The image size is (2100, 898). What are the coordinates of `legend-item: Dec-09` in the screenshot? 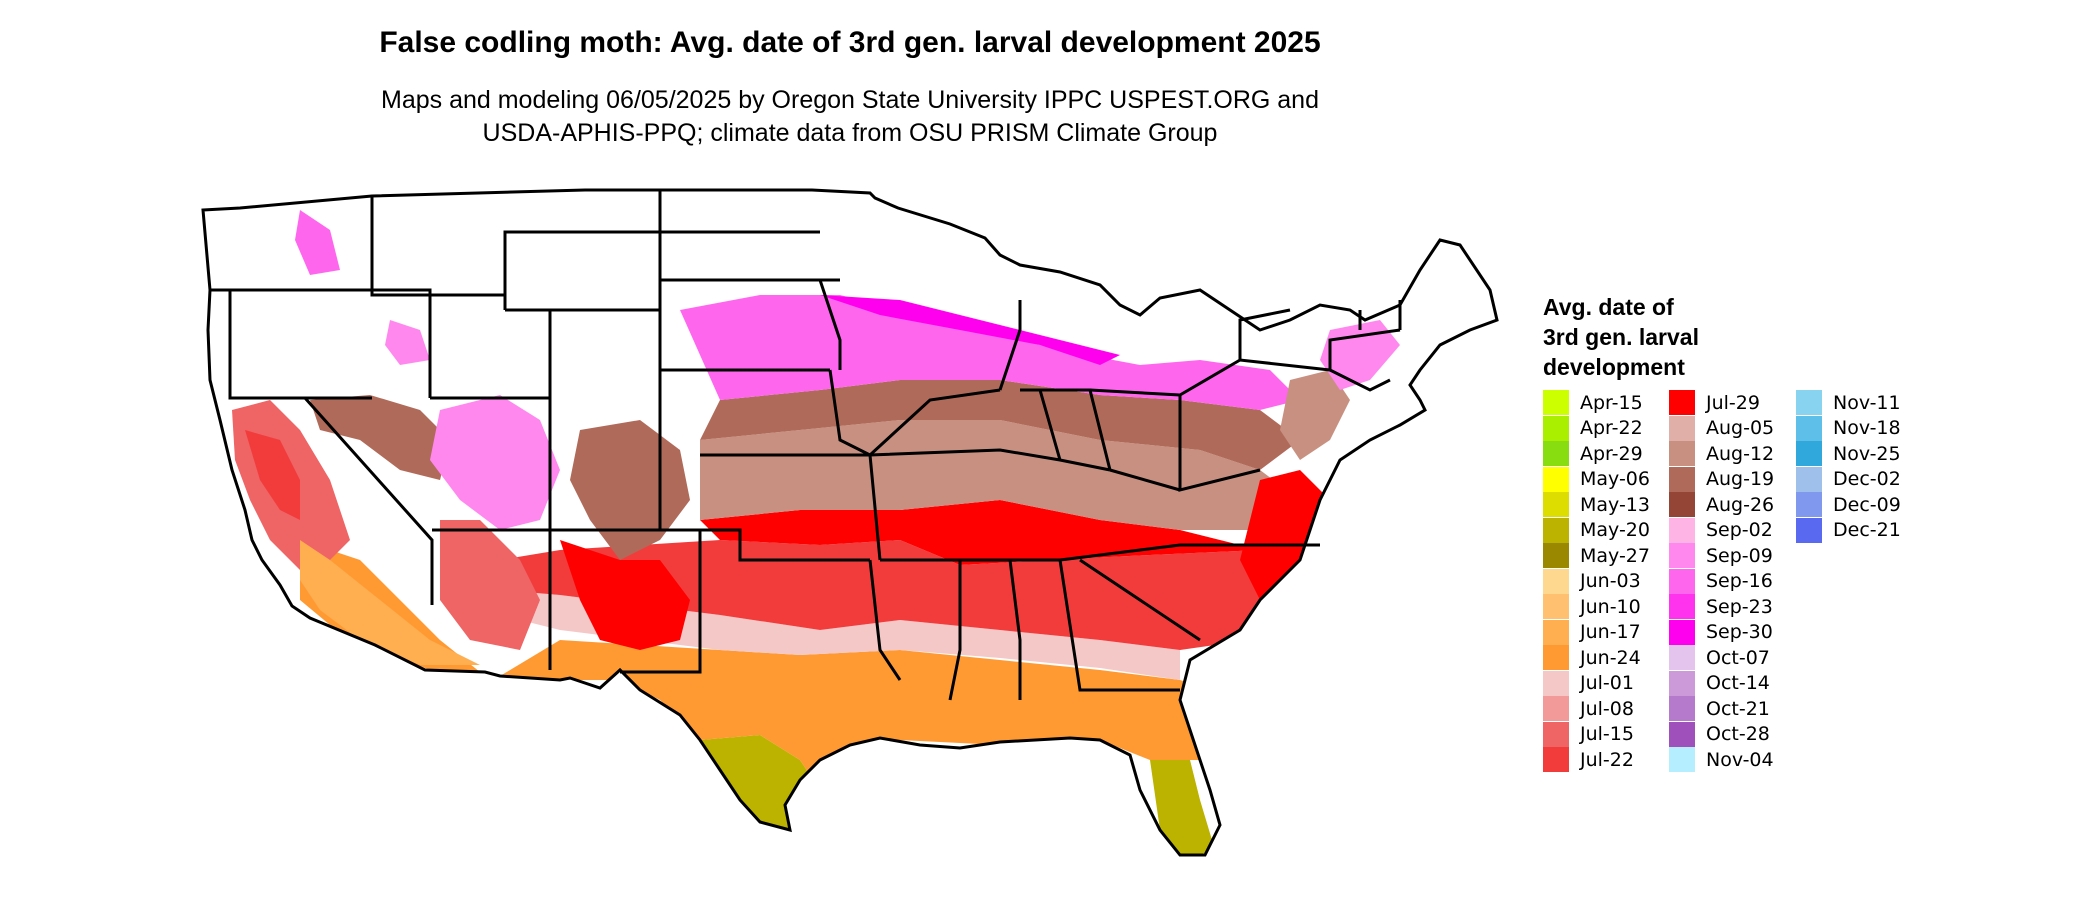 It's located at (1859, 505).